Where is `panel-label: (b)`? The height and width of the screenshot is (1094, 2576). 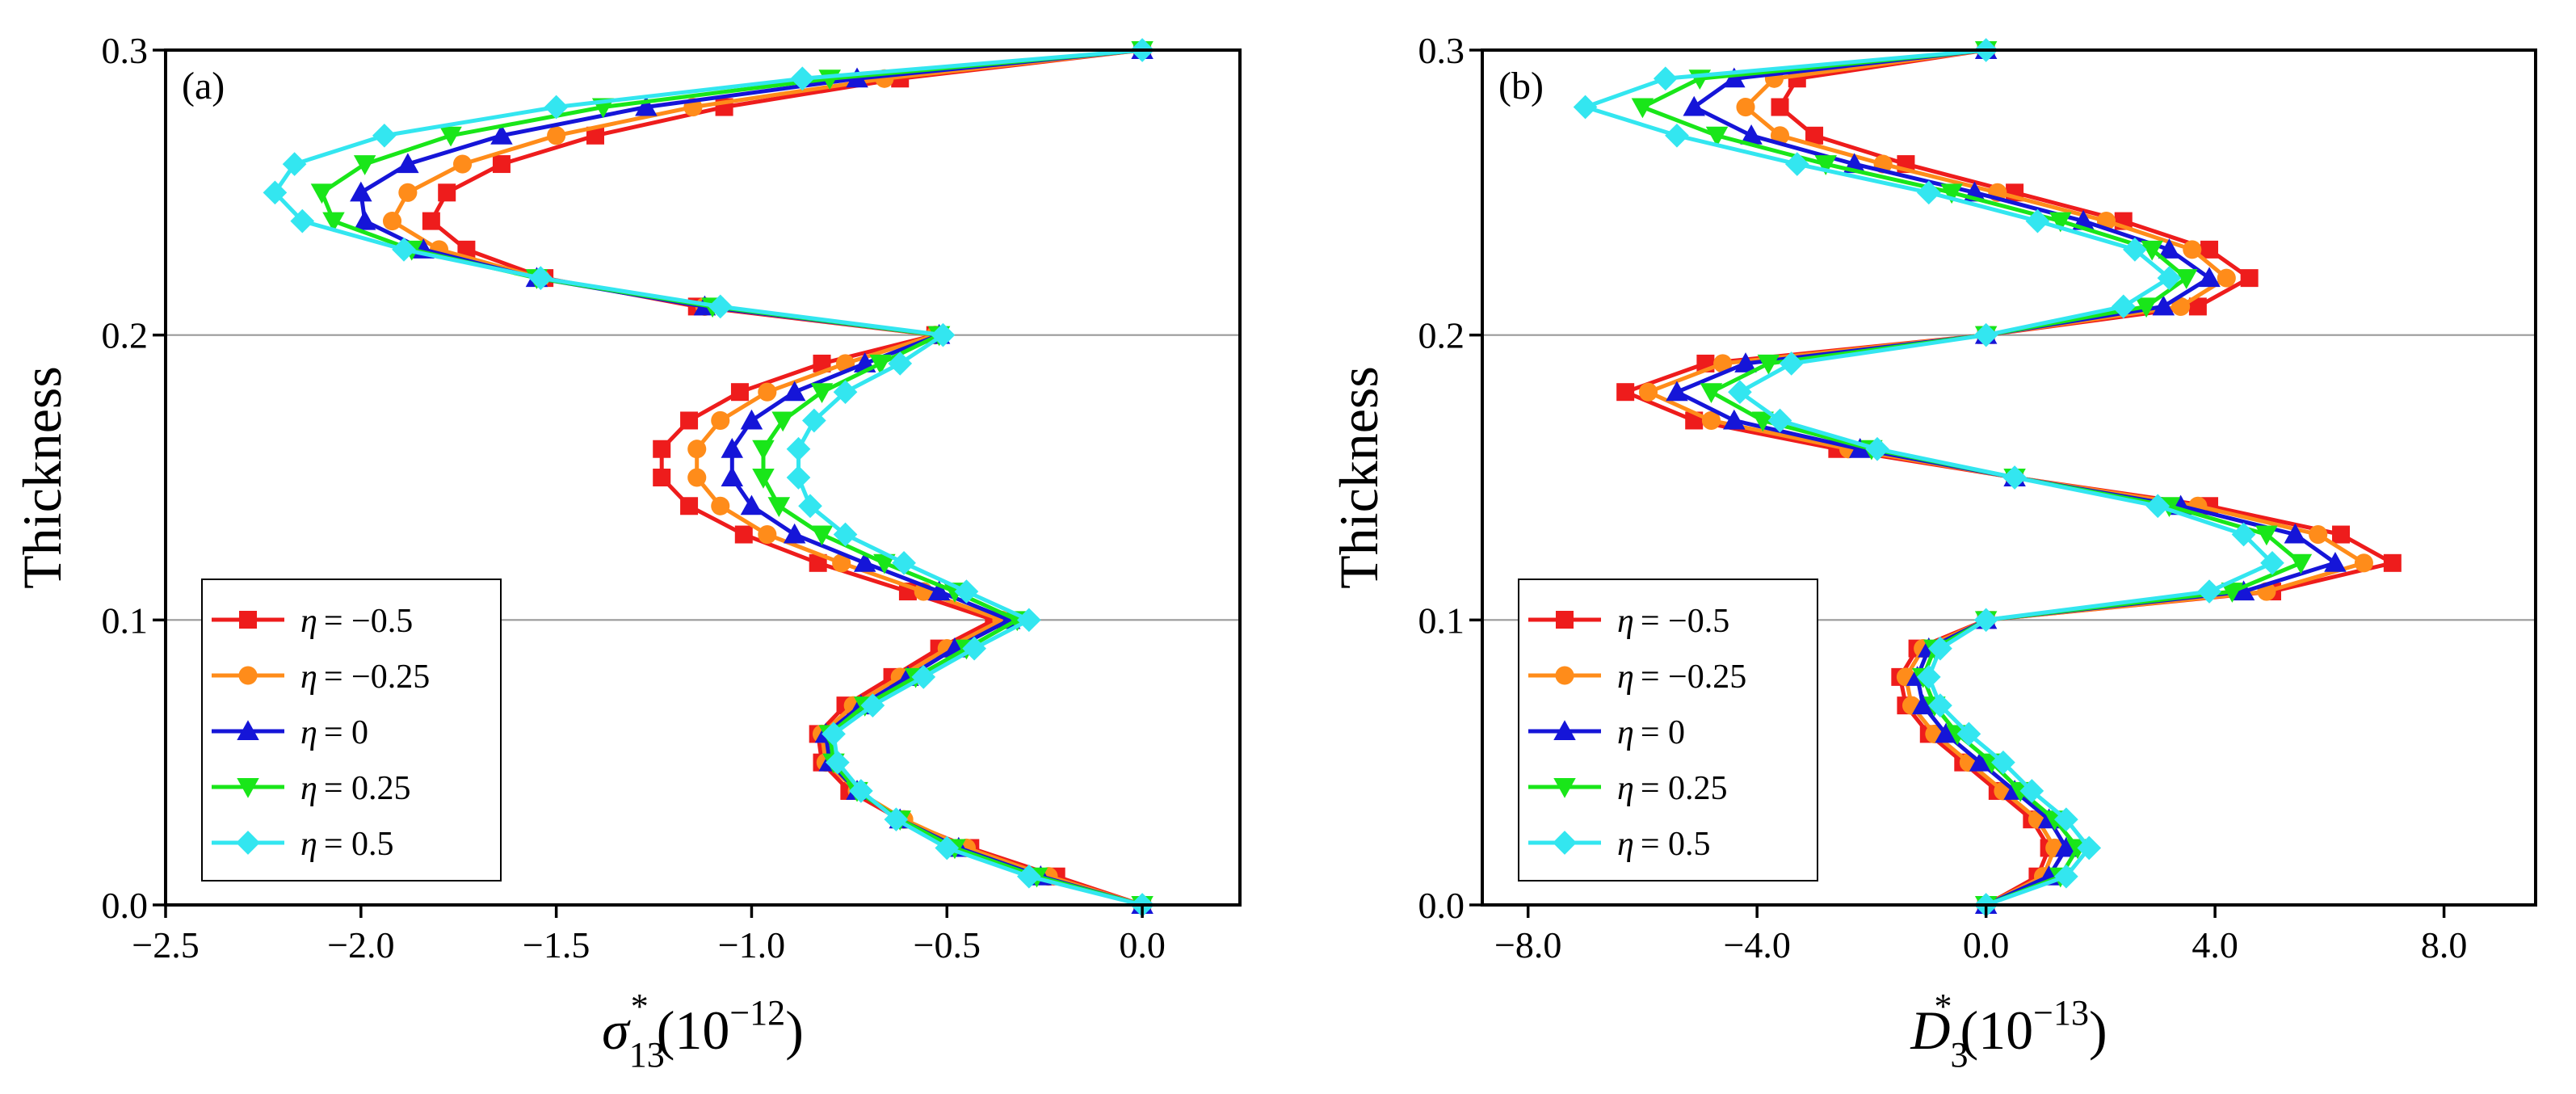 panel-label: (b) is located at coordinates (1521, 86).